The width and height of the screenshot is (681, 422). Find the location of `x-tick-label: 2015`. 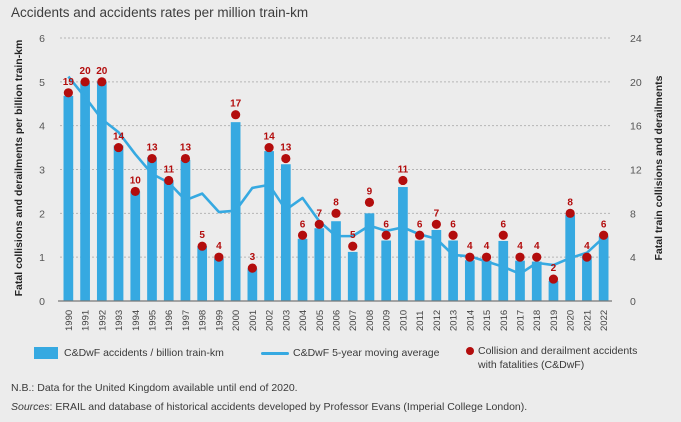

x-tick-label: 2015 is located at coordinates (487, 320).